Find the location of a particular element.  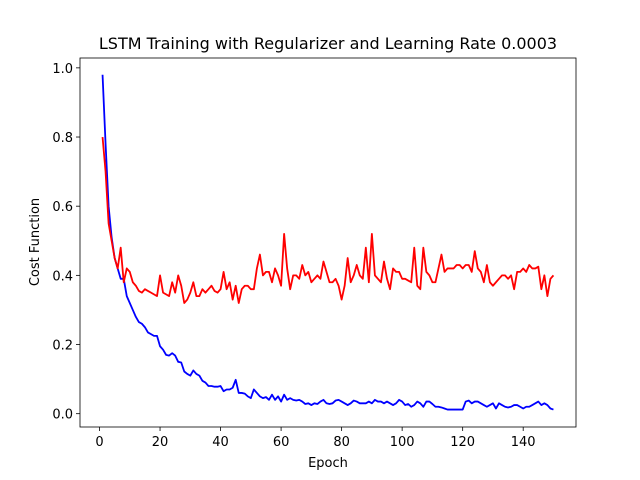

x-tick-label: 20 is located at coordinates (160, 442).